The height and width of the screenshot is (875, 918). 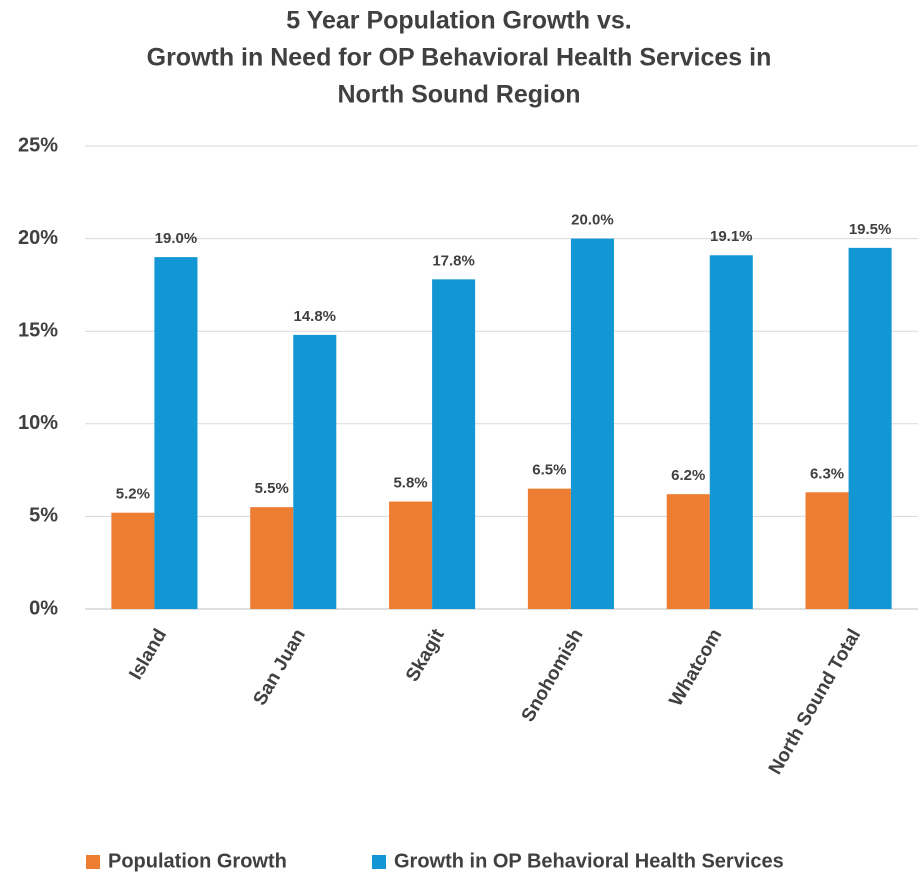 I want to click on data-label: 19.0%, so click(x=176, y=238).